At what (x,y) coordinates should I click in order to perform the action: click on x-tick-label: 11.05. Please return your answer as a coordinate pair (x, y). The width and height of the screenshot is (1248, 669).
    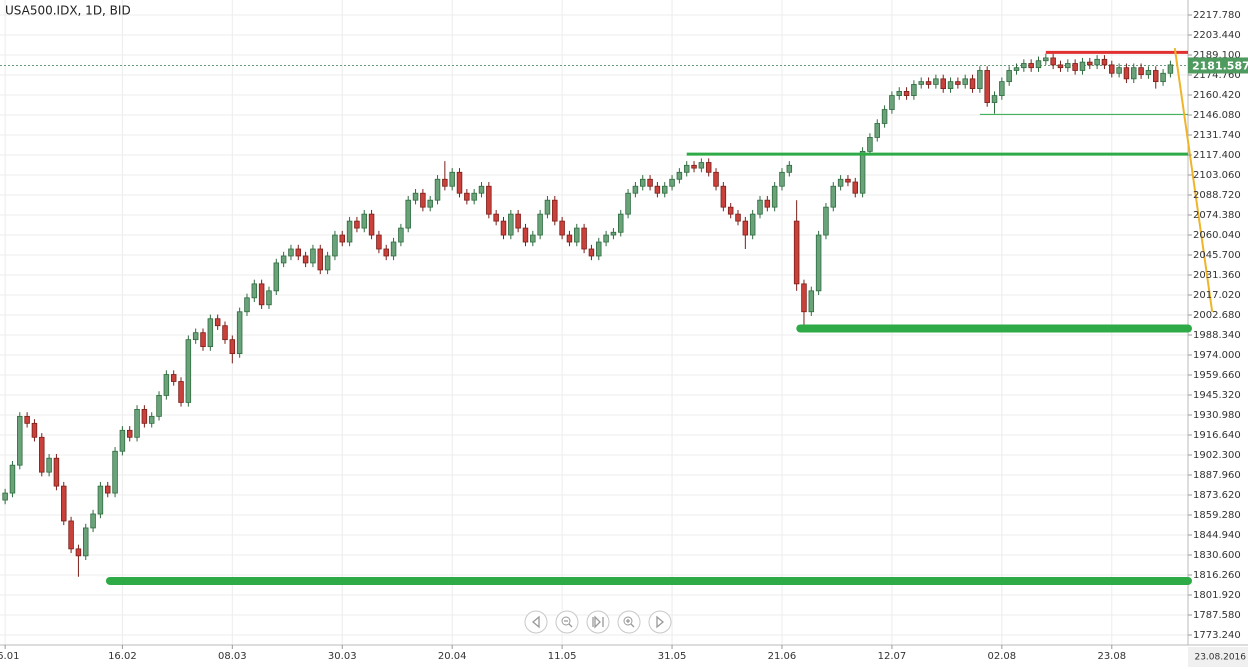
    Looking at the image, I should click on (562, 656).